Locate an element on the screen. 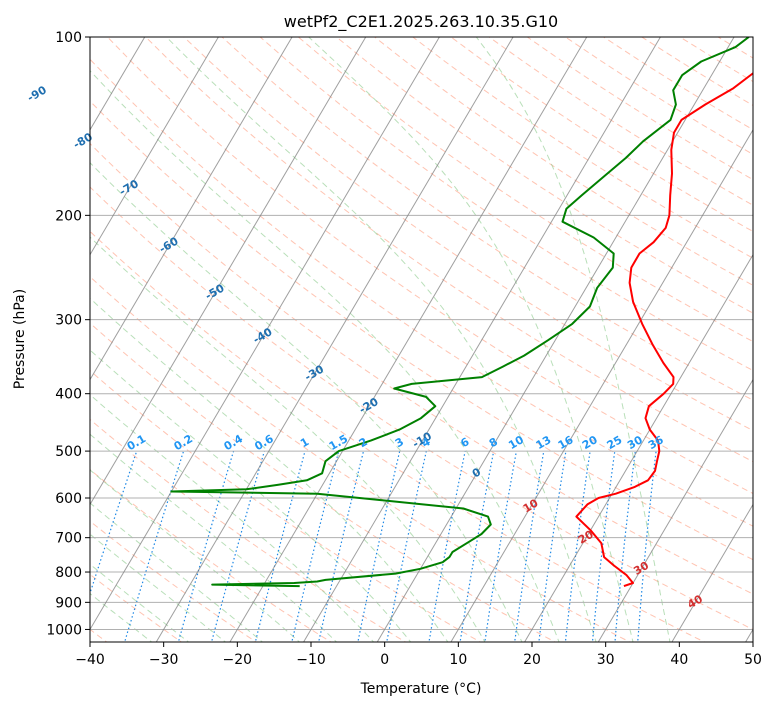 The height and width of the screenshot is (708, 775). isotherm-label: -30 is located at coordinates (314, 372).